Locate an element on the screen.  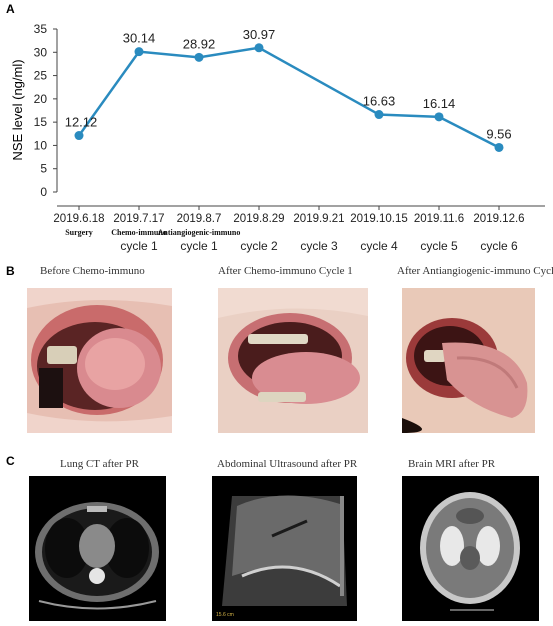
data-label: 16.63 is located at coordinates (379, 101).